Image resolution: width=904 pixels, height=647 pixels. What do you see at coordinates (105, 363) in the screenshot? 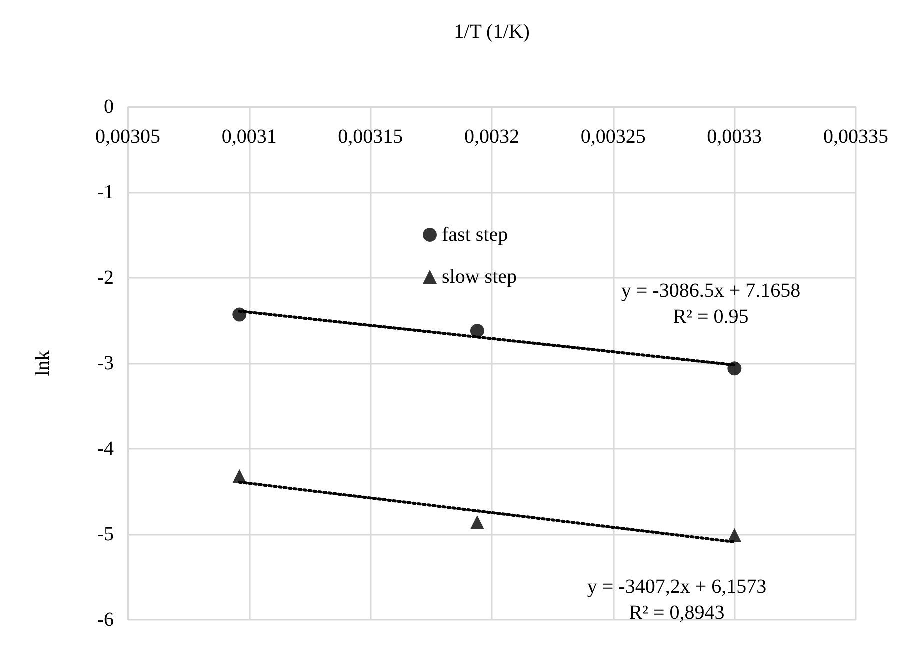
I see `y-tick-label: -3` at bounding box center [105, 363].